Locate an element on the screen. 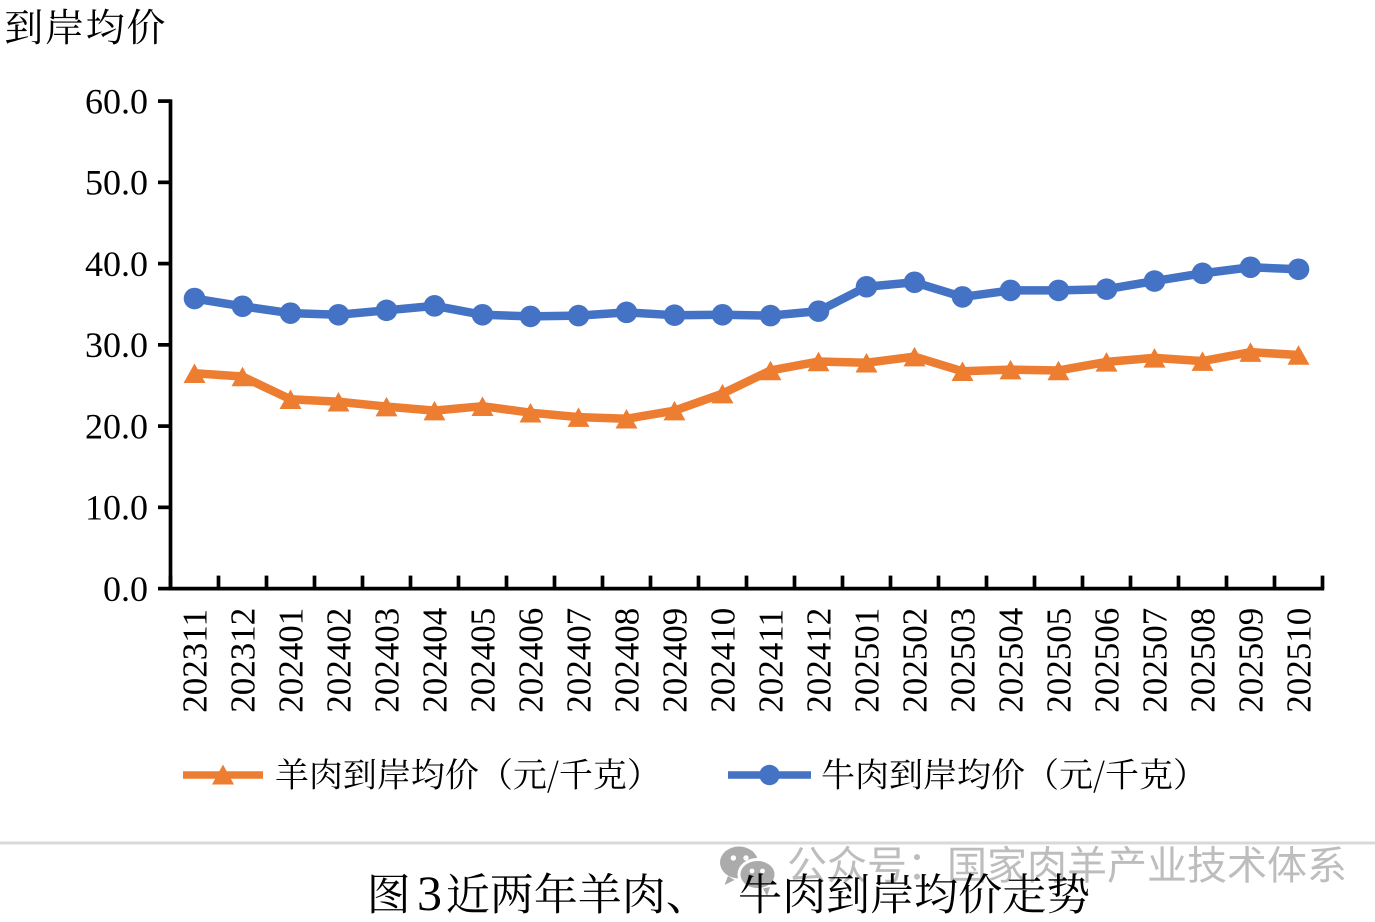  svg-text: 202508 is located at coordinates (1202, 660).